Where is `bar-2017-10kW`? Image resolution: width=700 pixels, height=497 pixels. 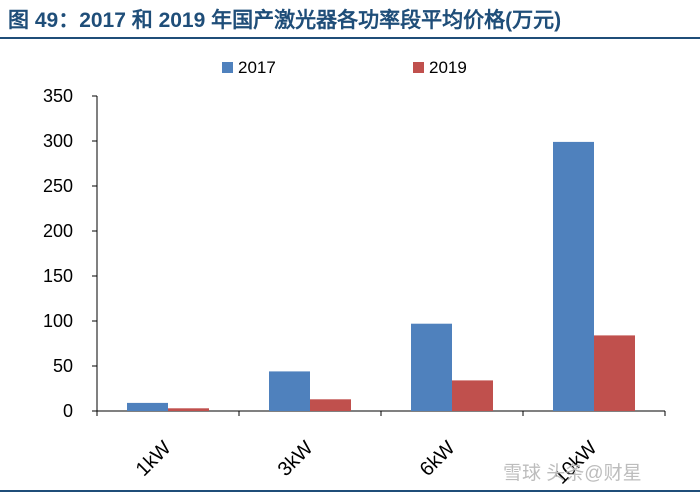 bar-2017-10kW is located at coordinates (573, 276).